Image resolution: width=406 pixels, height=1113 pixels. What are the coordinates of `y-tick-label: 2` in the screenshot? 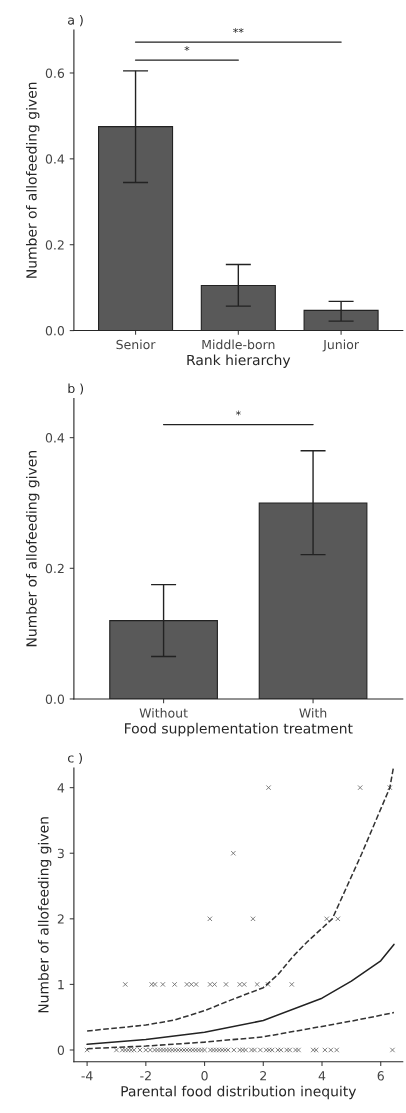 It's located at (60, 919).